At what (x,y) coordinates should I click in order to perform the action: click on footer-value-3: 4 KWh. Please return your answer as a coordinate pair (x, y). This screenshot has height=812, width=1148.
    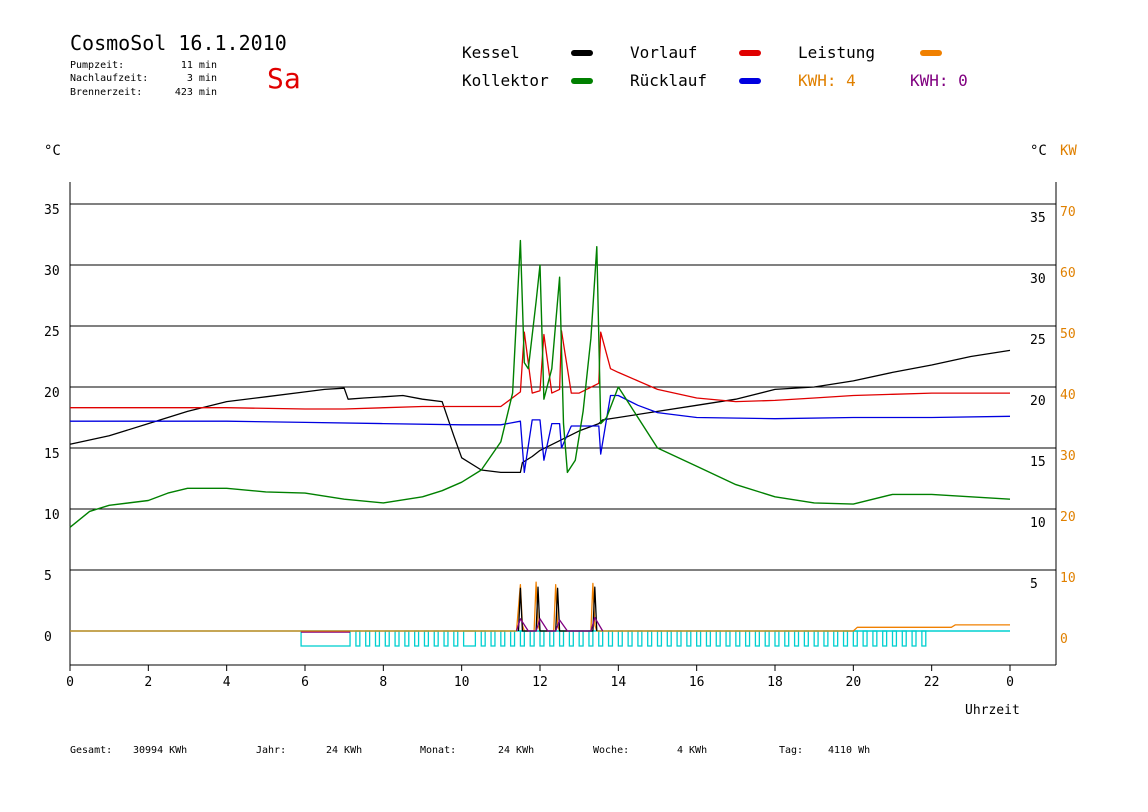
    Looking at the image, I should click on (692, 750).